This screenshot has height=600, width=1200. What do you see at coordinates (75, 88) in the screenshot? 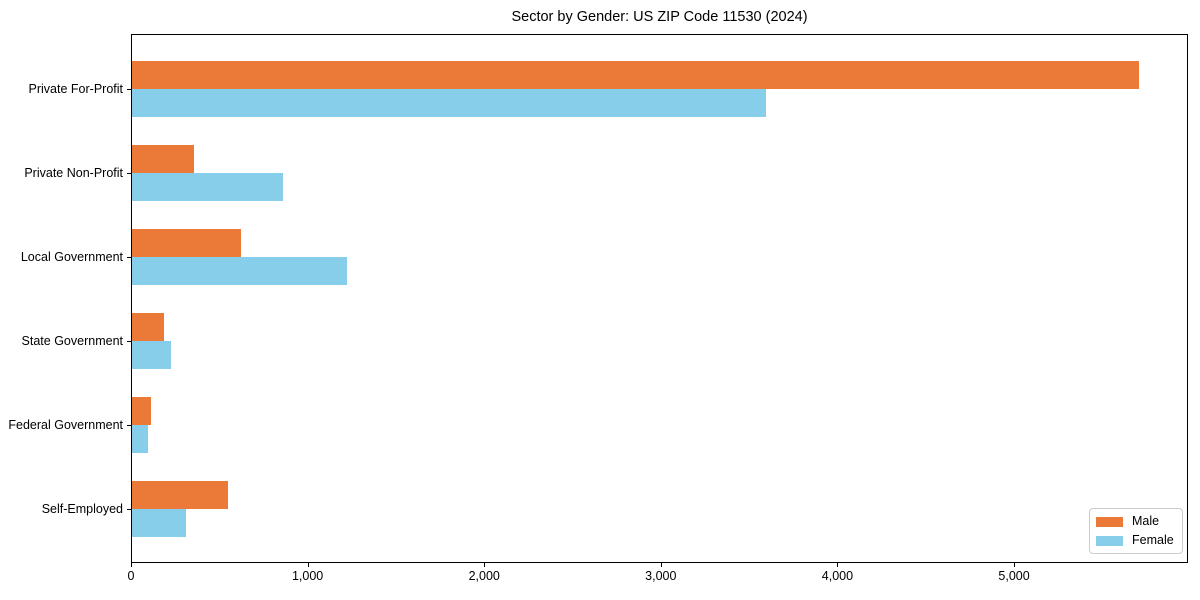
I see `y-tick-label: Private For-Profit` at bounding box center [75, 88].